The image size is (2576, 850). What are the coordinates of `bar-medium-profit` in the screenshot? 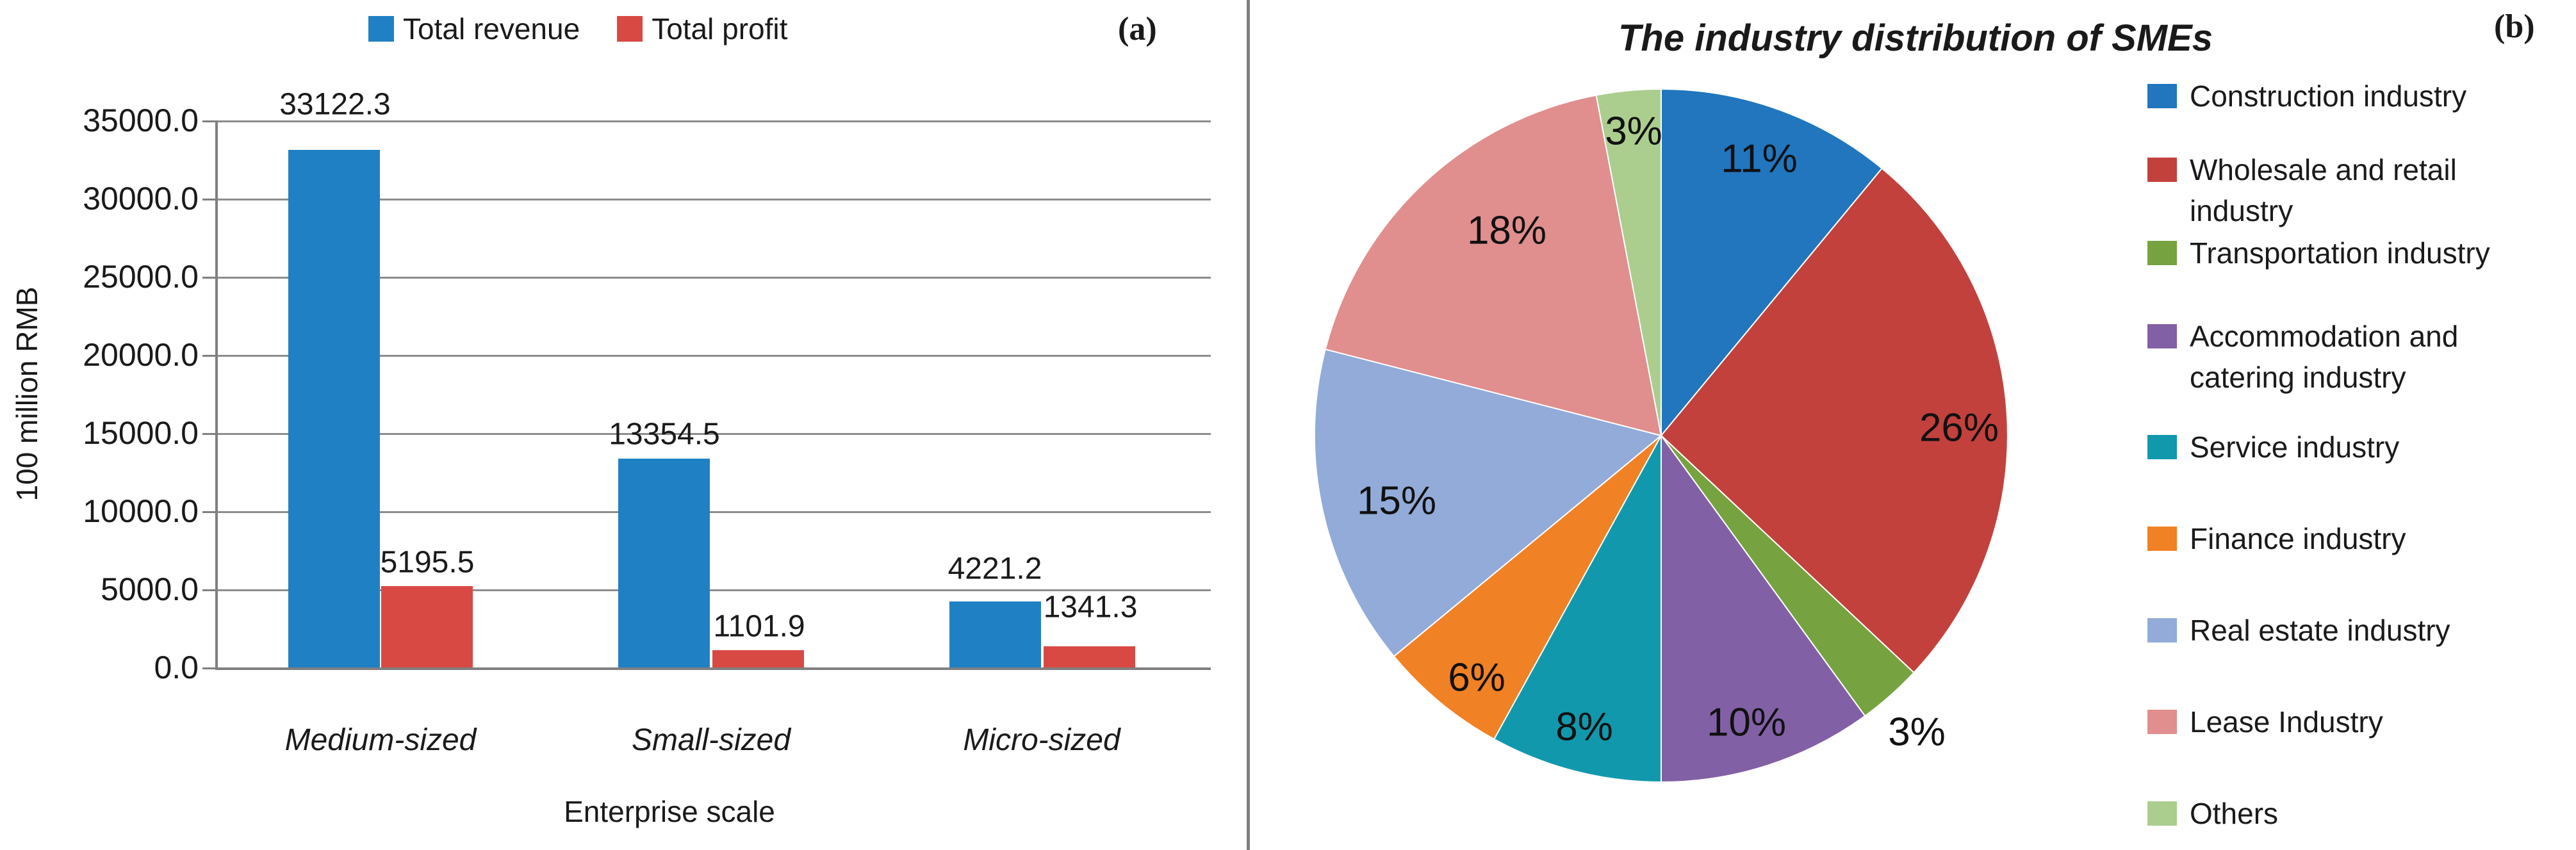 It's located at (427, 626).